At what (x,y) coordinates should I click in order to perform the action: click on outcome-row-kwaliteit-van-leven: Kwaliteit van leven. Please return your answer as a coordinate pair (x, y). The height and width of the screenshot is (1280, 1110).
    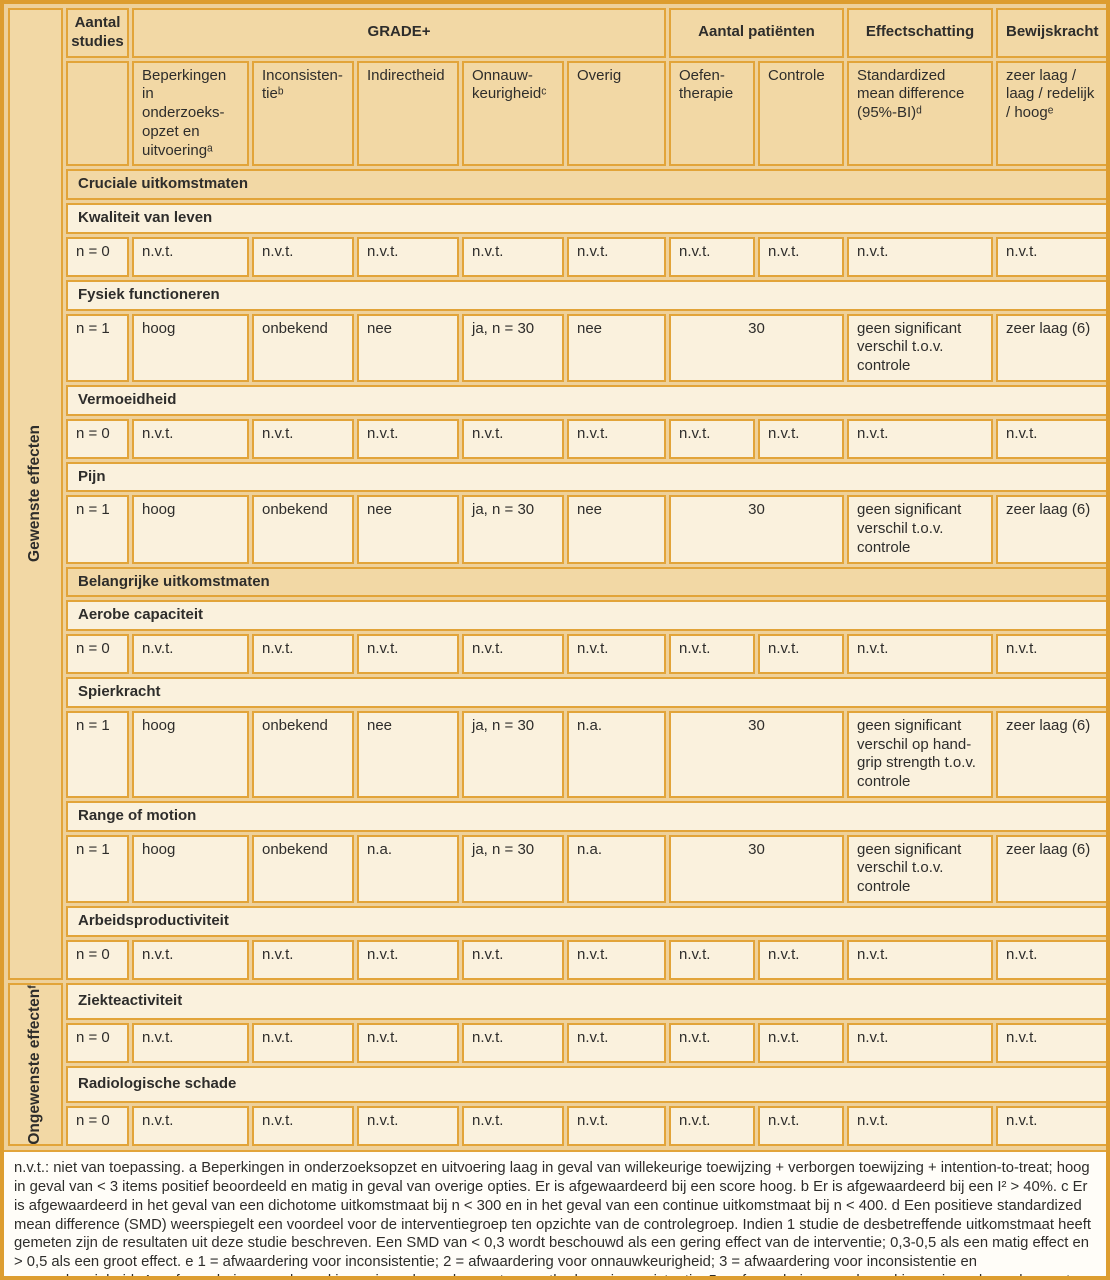
    Looking at the image, I should click on (586, 218).